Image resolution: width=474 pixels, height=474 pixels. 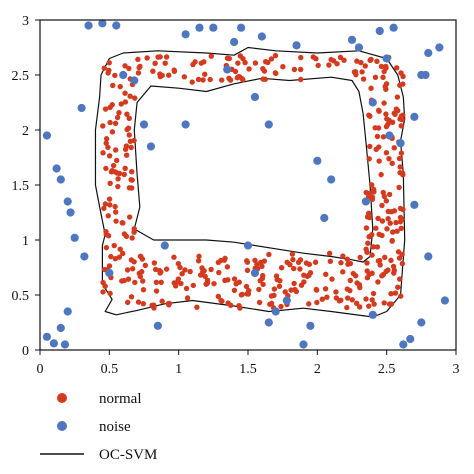 What do you see at coordinates (21, 296) in the screenshot?
I see `y-tick-label: 0.5` at bounding box center [21, 296].